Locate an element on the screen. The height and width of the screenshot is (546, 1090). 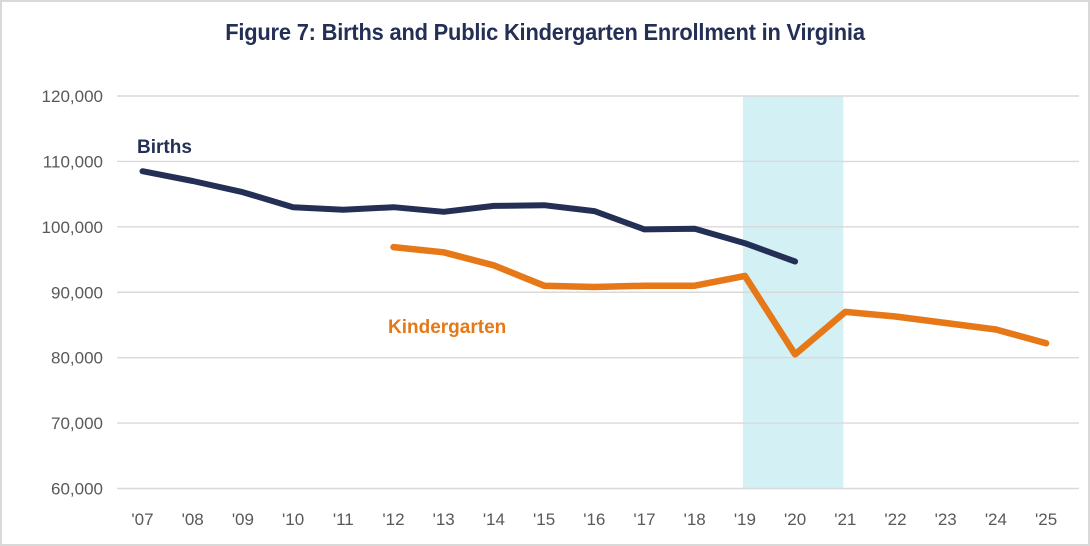
x-axis-tick-label: '13 is located at coordinates (444, 519).